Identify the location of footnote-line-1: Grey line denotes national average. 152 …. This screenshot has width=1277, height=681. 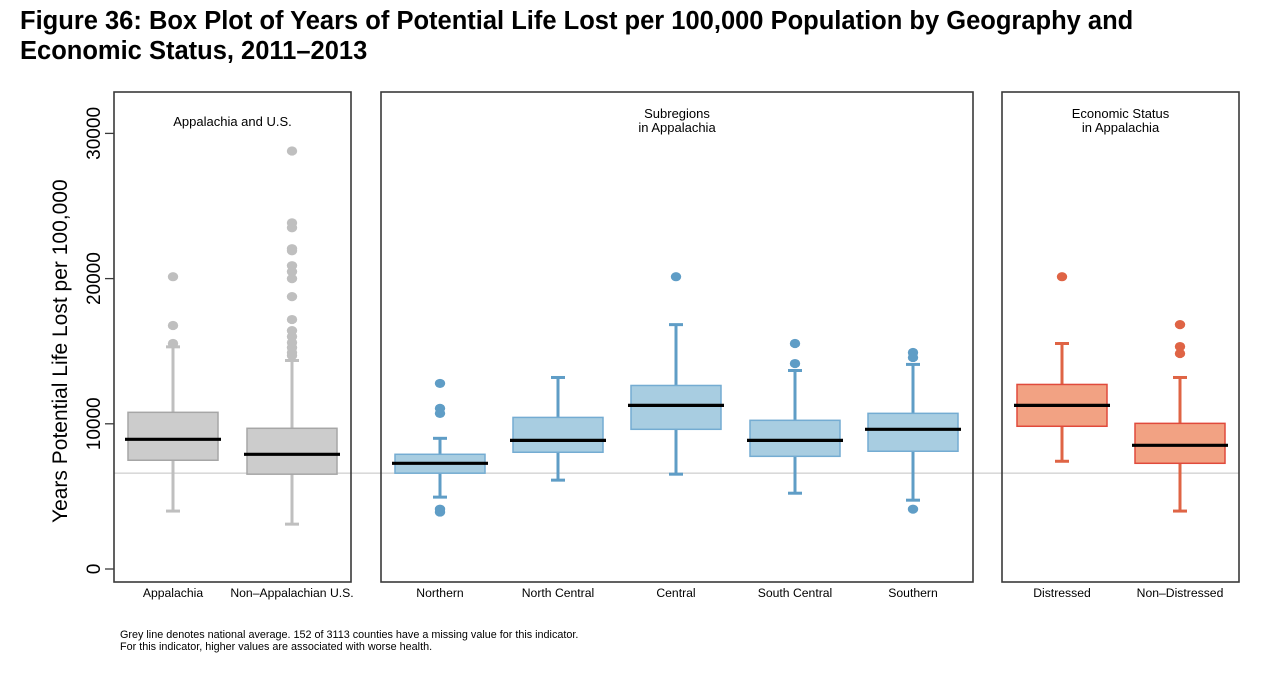
(349, 635).